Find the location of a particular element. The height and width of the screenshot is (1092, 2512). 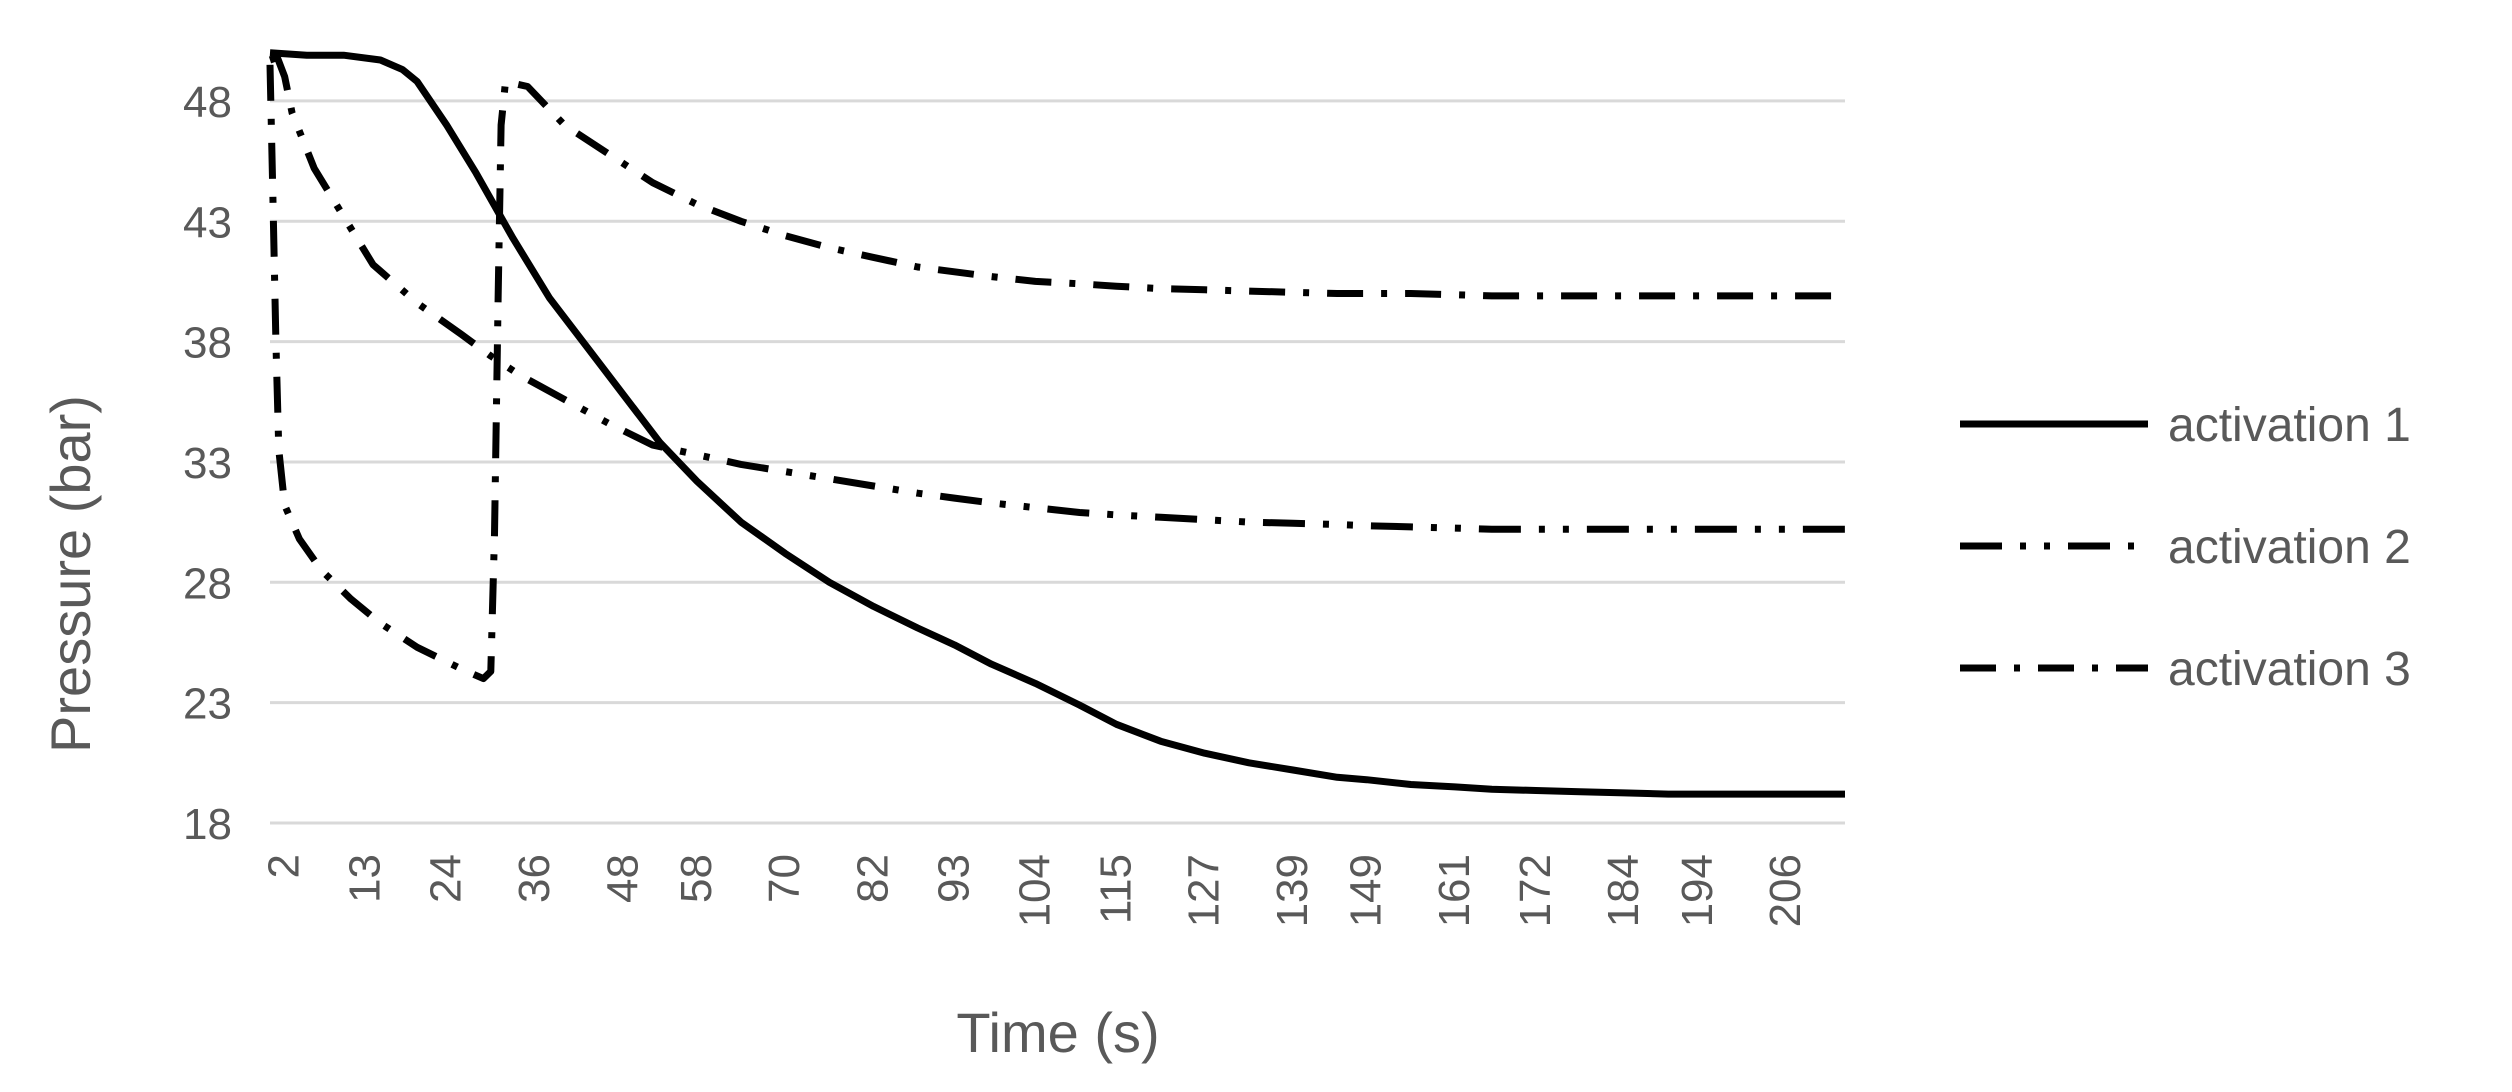

x-tick-label: 172 is located at coordinates (1535, 890).